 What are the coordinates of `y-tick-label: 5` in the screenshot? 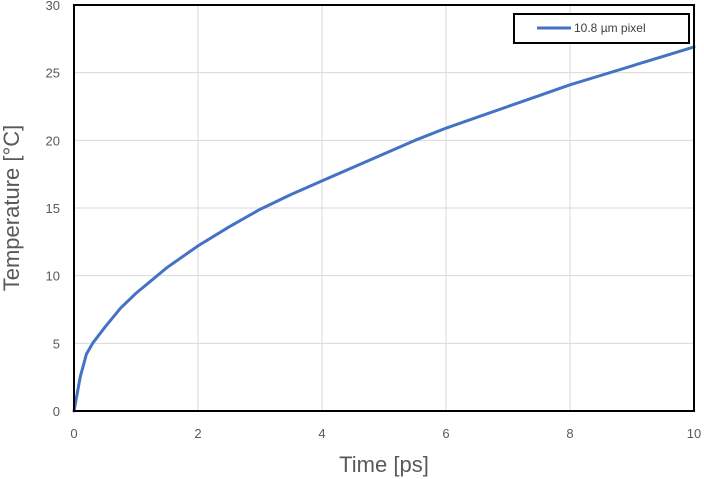 It's located at (56, 343).